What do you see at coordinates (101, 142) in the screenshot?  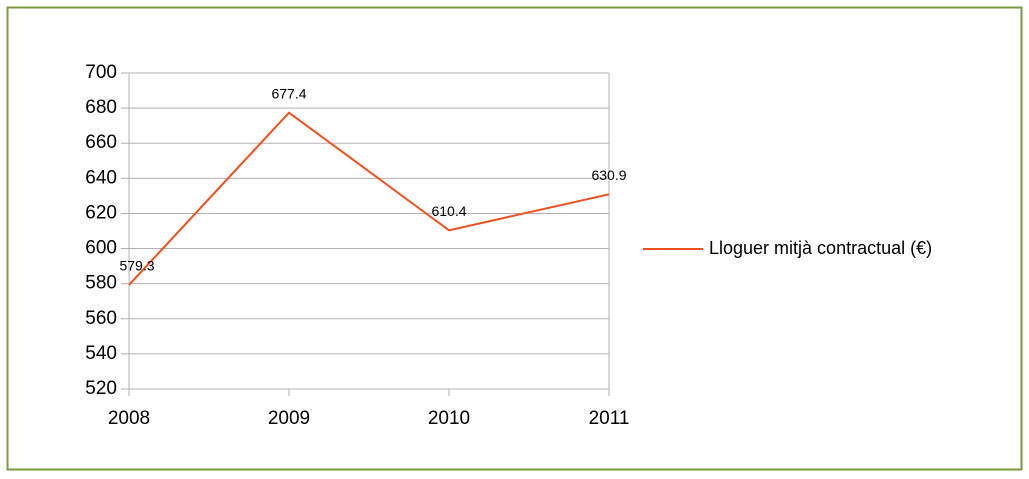 I see `y-tick-label: 660` at bounding box center [101, 142].